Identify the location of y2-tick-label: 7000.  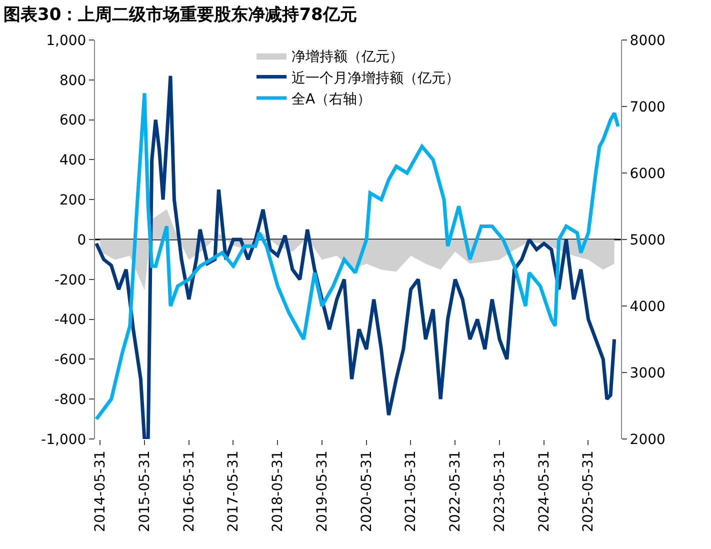
(648, 107).